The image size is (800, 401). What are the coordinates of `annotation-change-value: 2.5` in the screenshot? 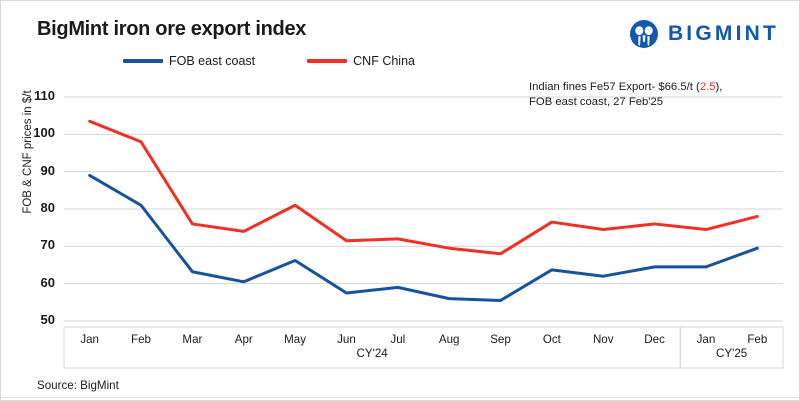 It's located at (707, 87).